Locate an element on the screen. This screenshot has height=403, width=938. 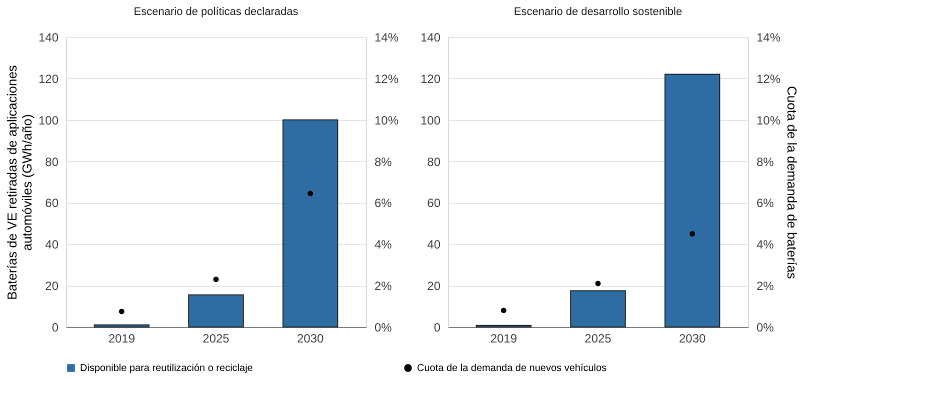
y2-axis-title: Cuota de la demanda de baterías is located at coordinates (792, 183).